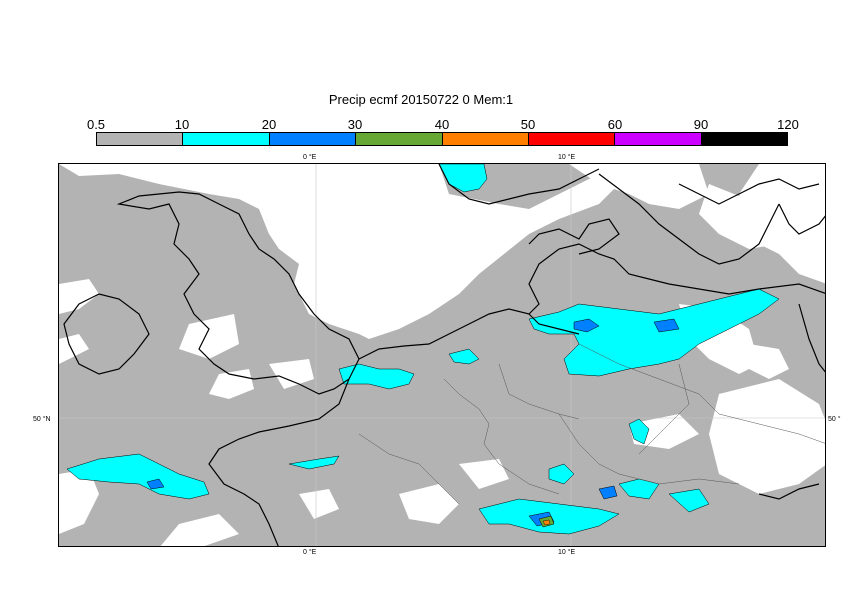 Image resolution: width=842 pixels, height=596 pixels. Describe the element at coordinates (701, 124) in the screenshot. I see `colorbar-label-7: 90` at that location.